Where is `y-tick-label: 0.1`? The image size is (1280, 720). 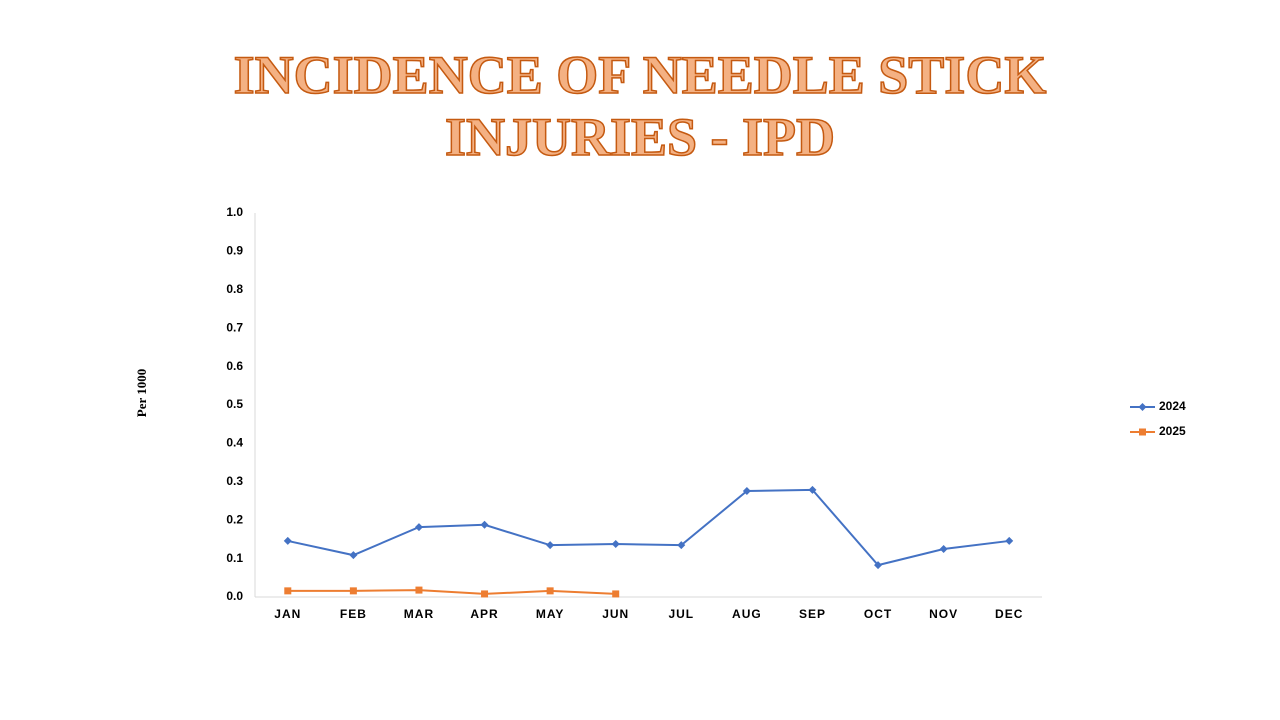 y-tick-label: 0.1 is located at coordinates (234, 558).